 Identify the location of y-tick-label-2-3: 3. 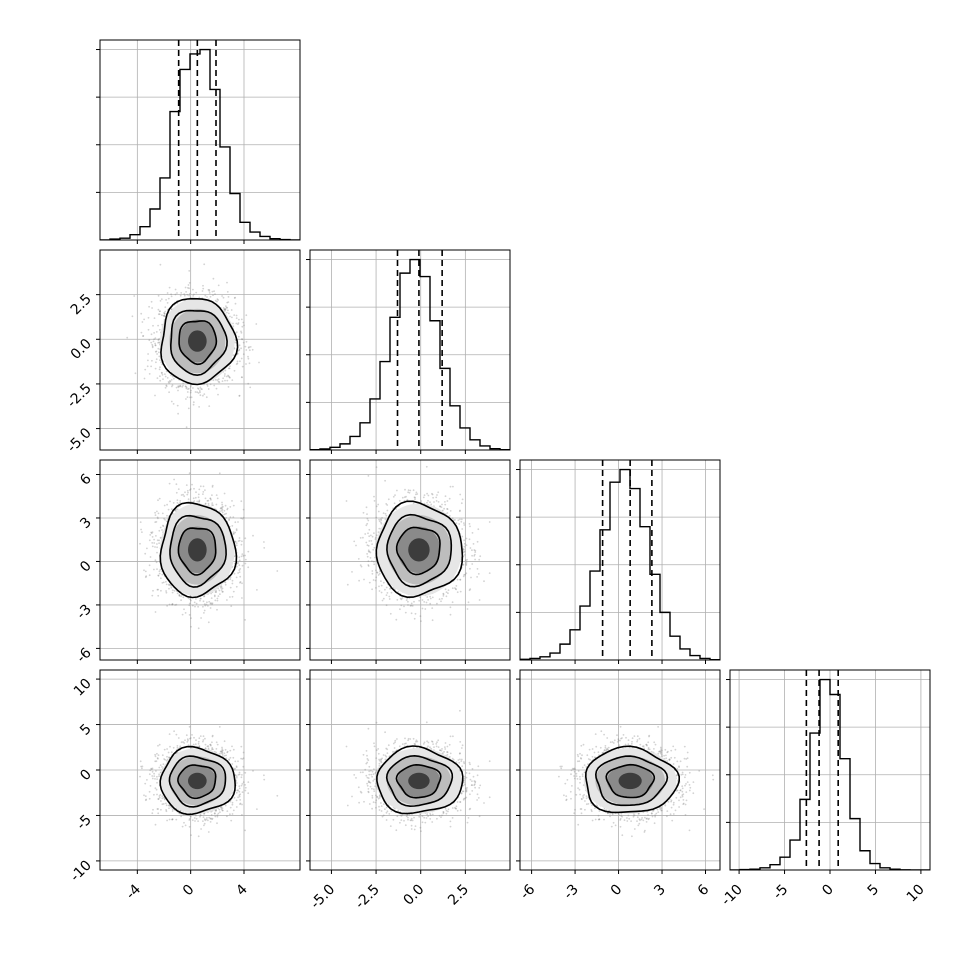
(86, 523).